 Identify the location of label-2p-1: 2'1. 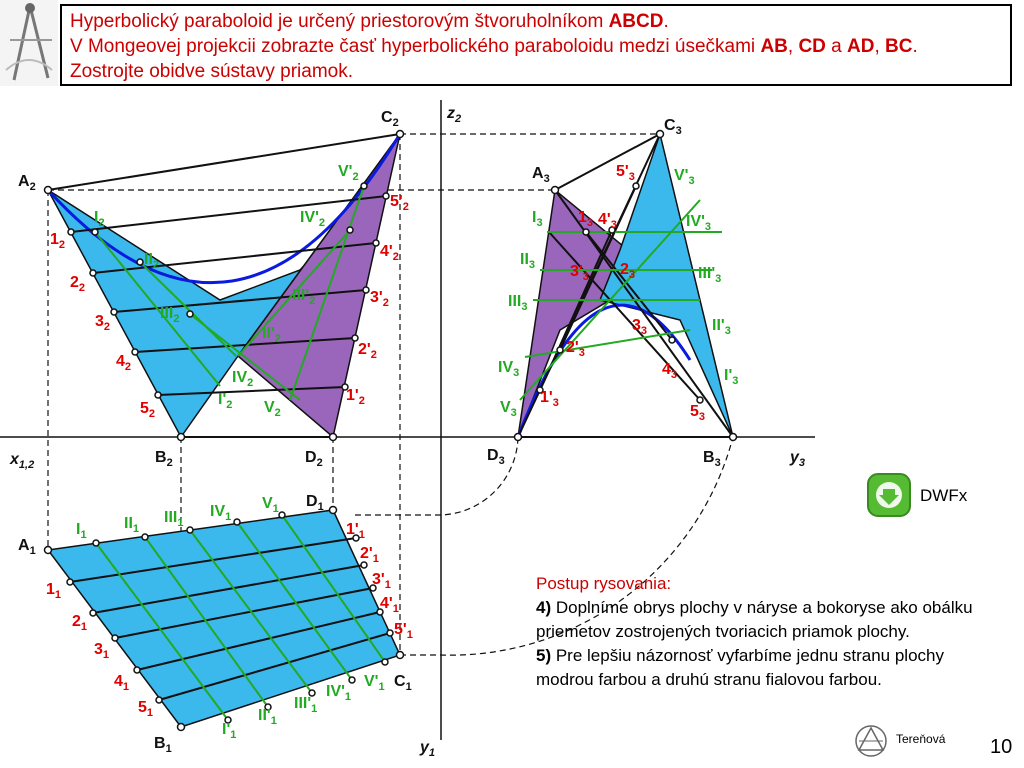
(369, 555).